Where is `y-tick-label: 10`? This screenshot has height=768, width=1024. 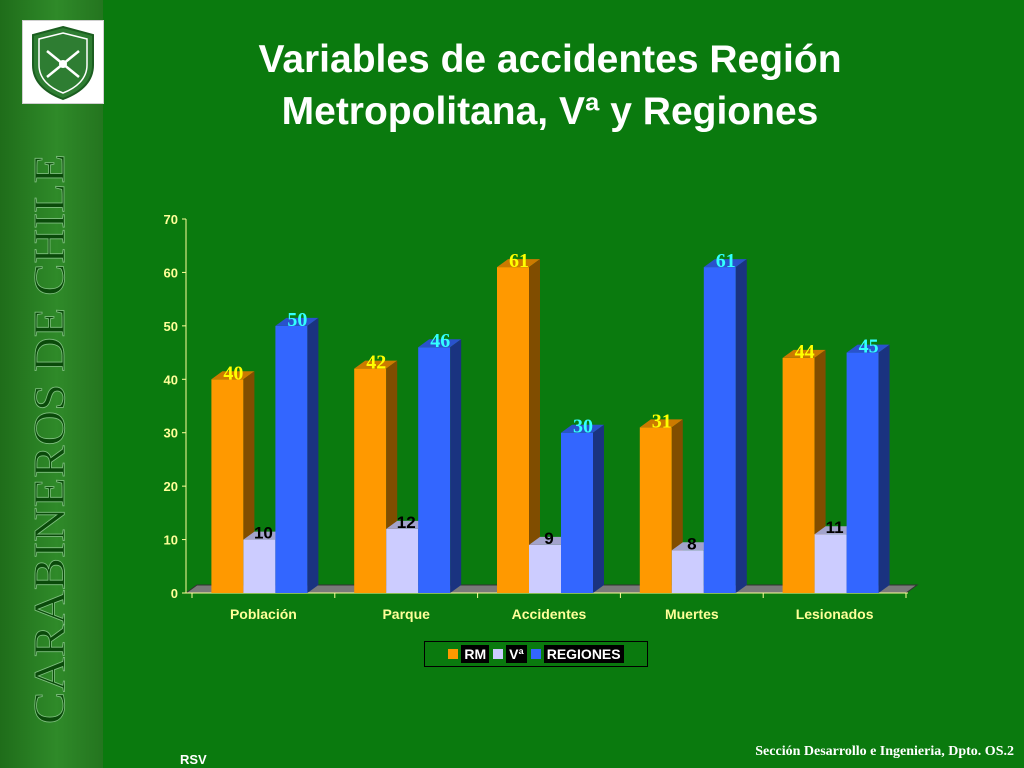
y-tick-label: 10 is located at coordinates (171, 540).